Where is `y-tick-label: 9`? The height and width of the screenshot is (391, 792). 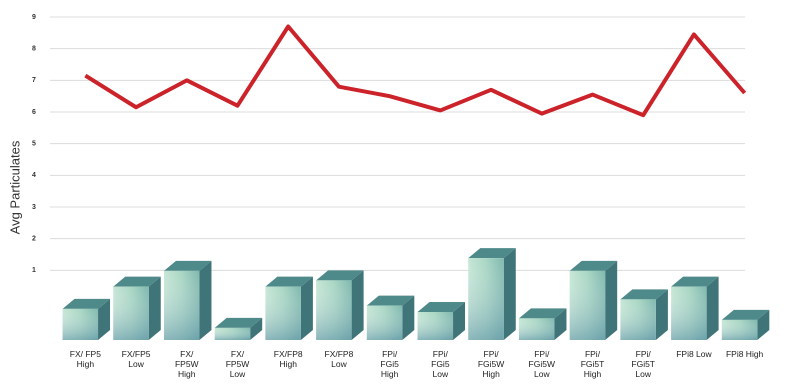 y-tick-label: 9 is located at coordinates (34, 17).